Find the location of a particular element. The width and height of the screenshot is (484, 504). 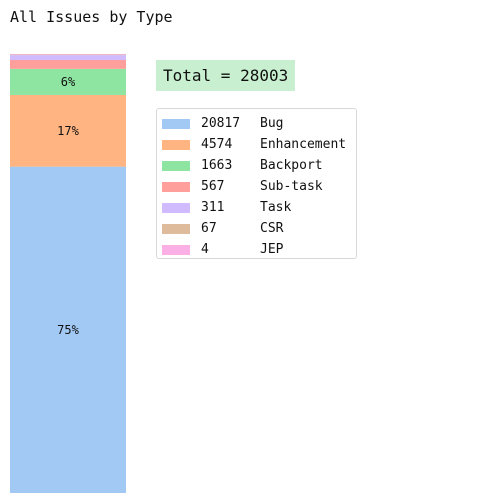

legend-count: 311 is located at coordinates (213, 207).